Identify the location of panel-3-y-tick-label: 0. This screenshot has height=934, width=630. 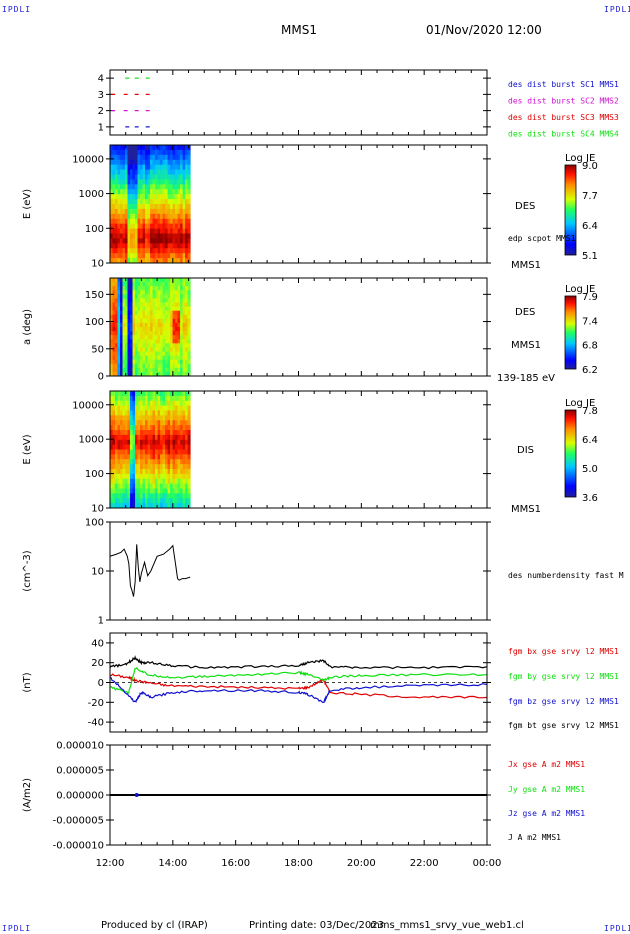
(101, 377).